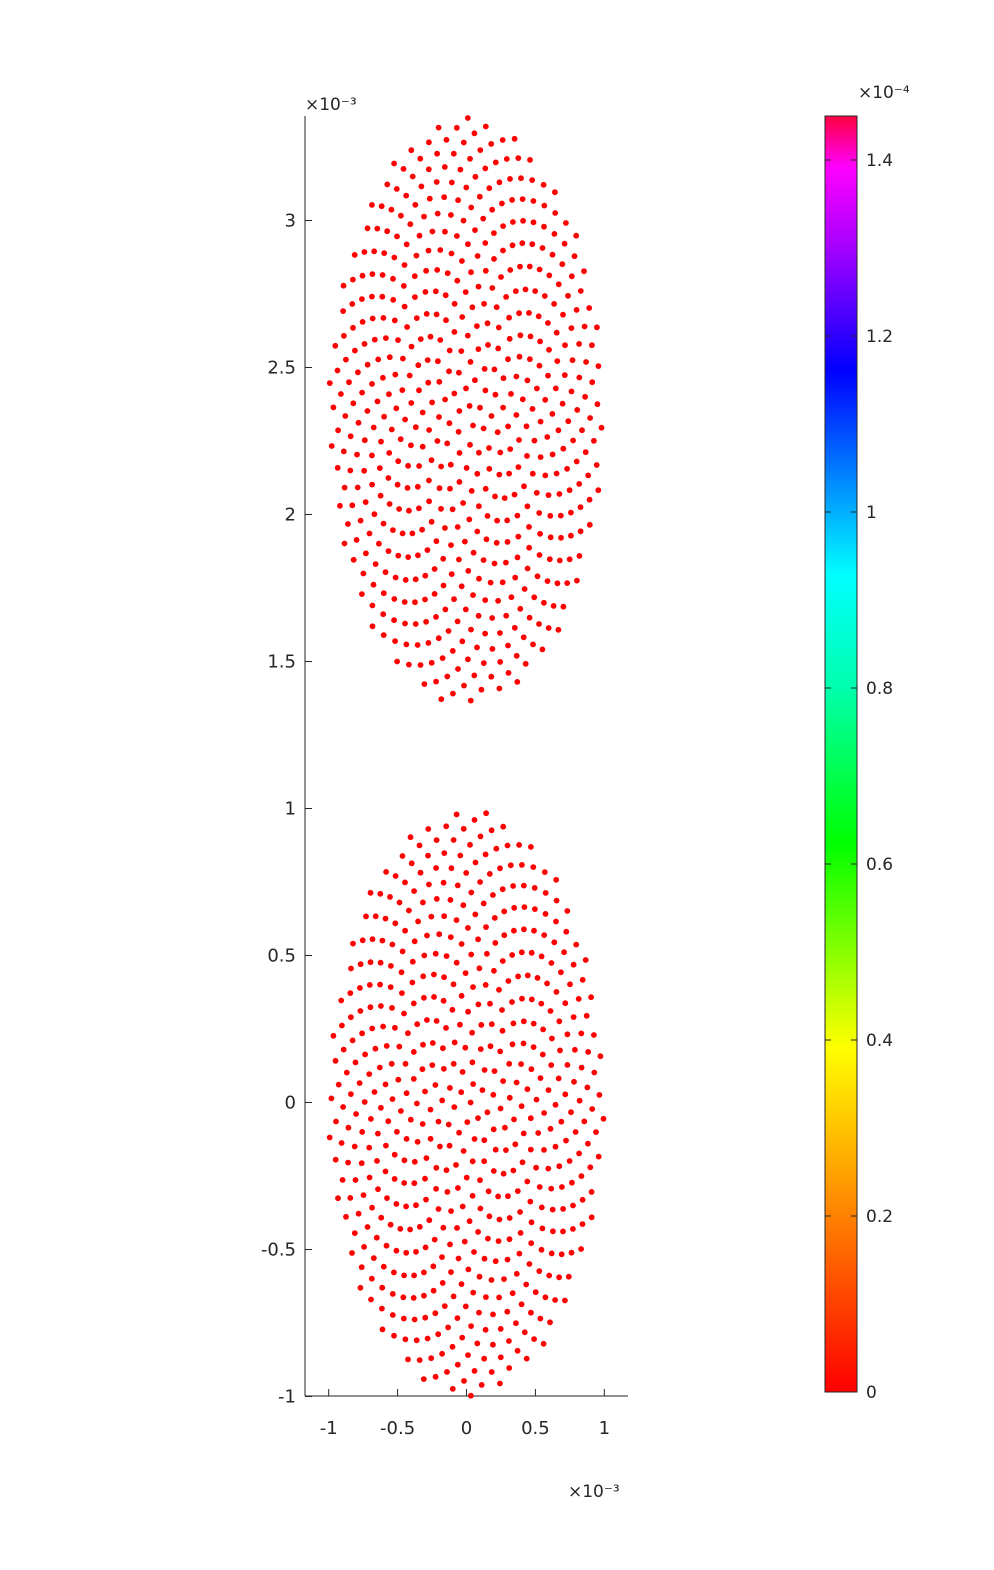 The height and width of the screenshot is (1570, 994). What do you see at coordinates (281, 662) in the screenshot?
I see `y-tick-label: 1.5` at bounding box center [281, 662].